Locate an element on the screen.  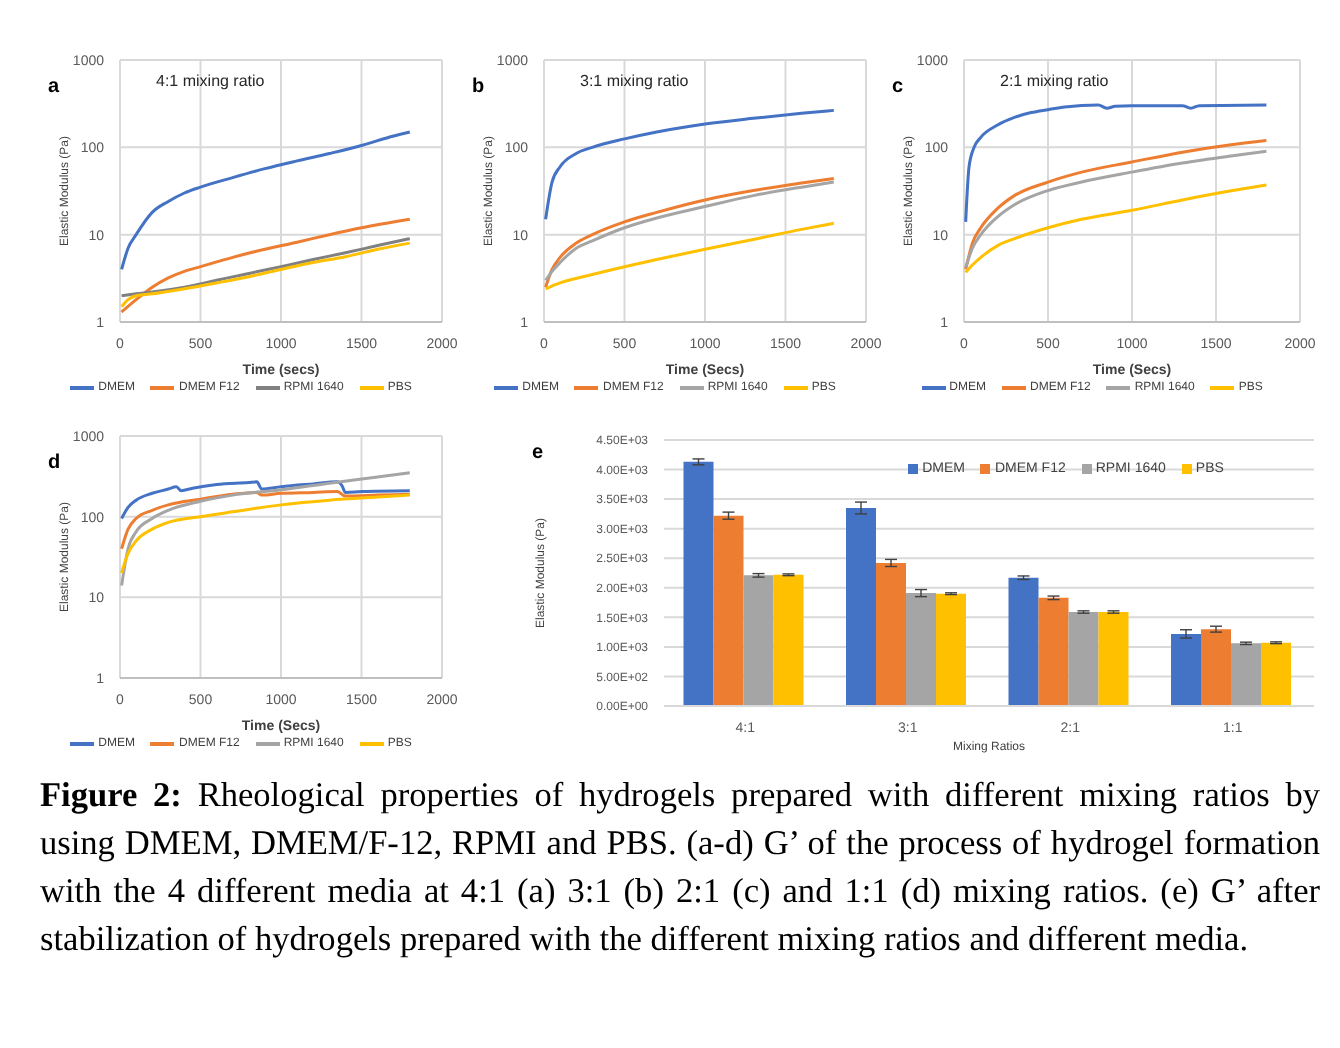
text: 3:1 mixing ratio is located at coordinates (634, 81).